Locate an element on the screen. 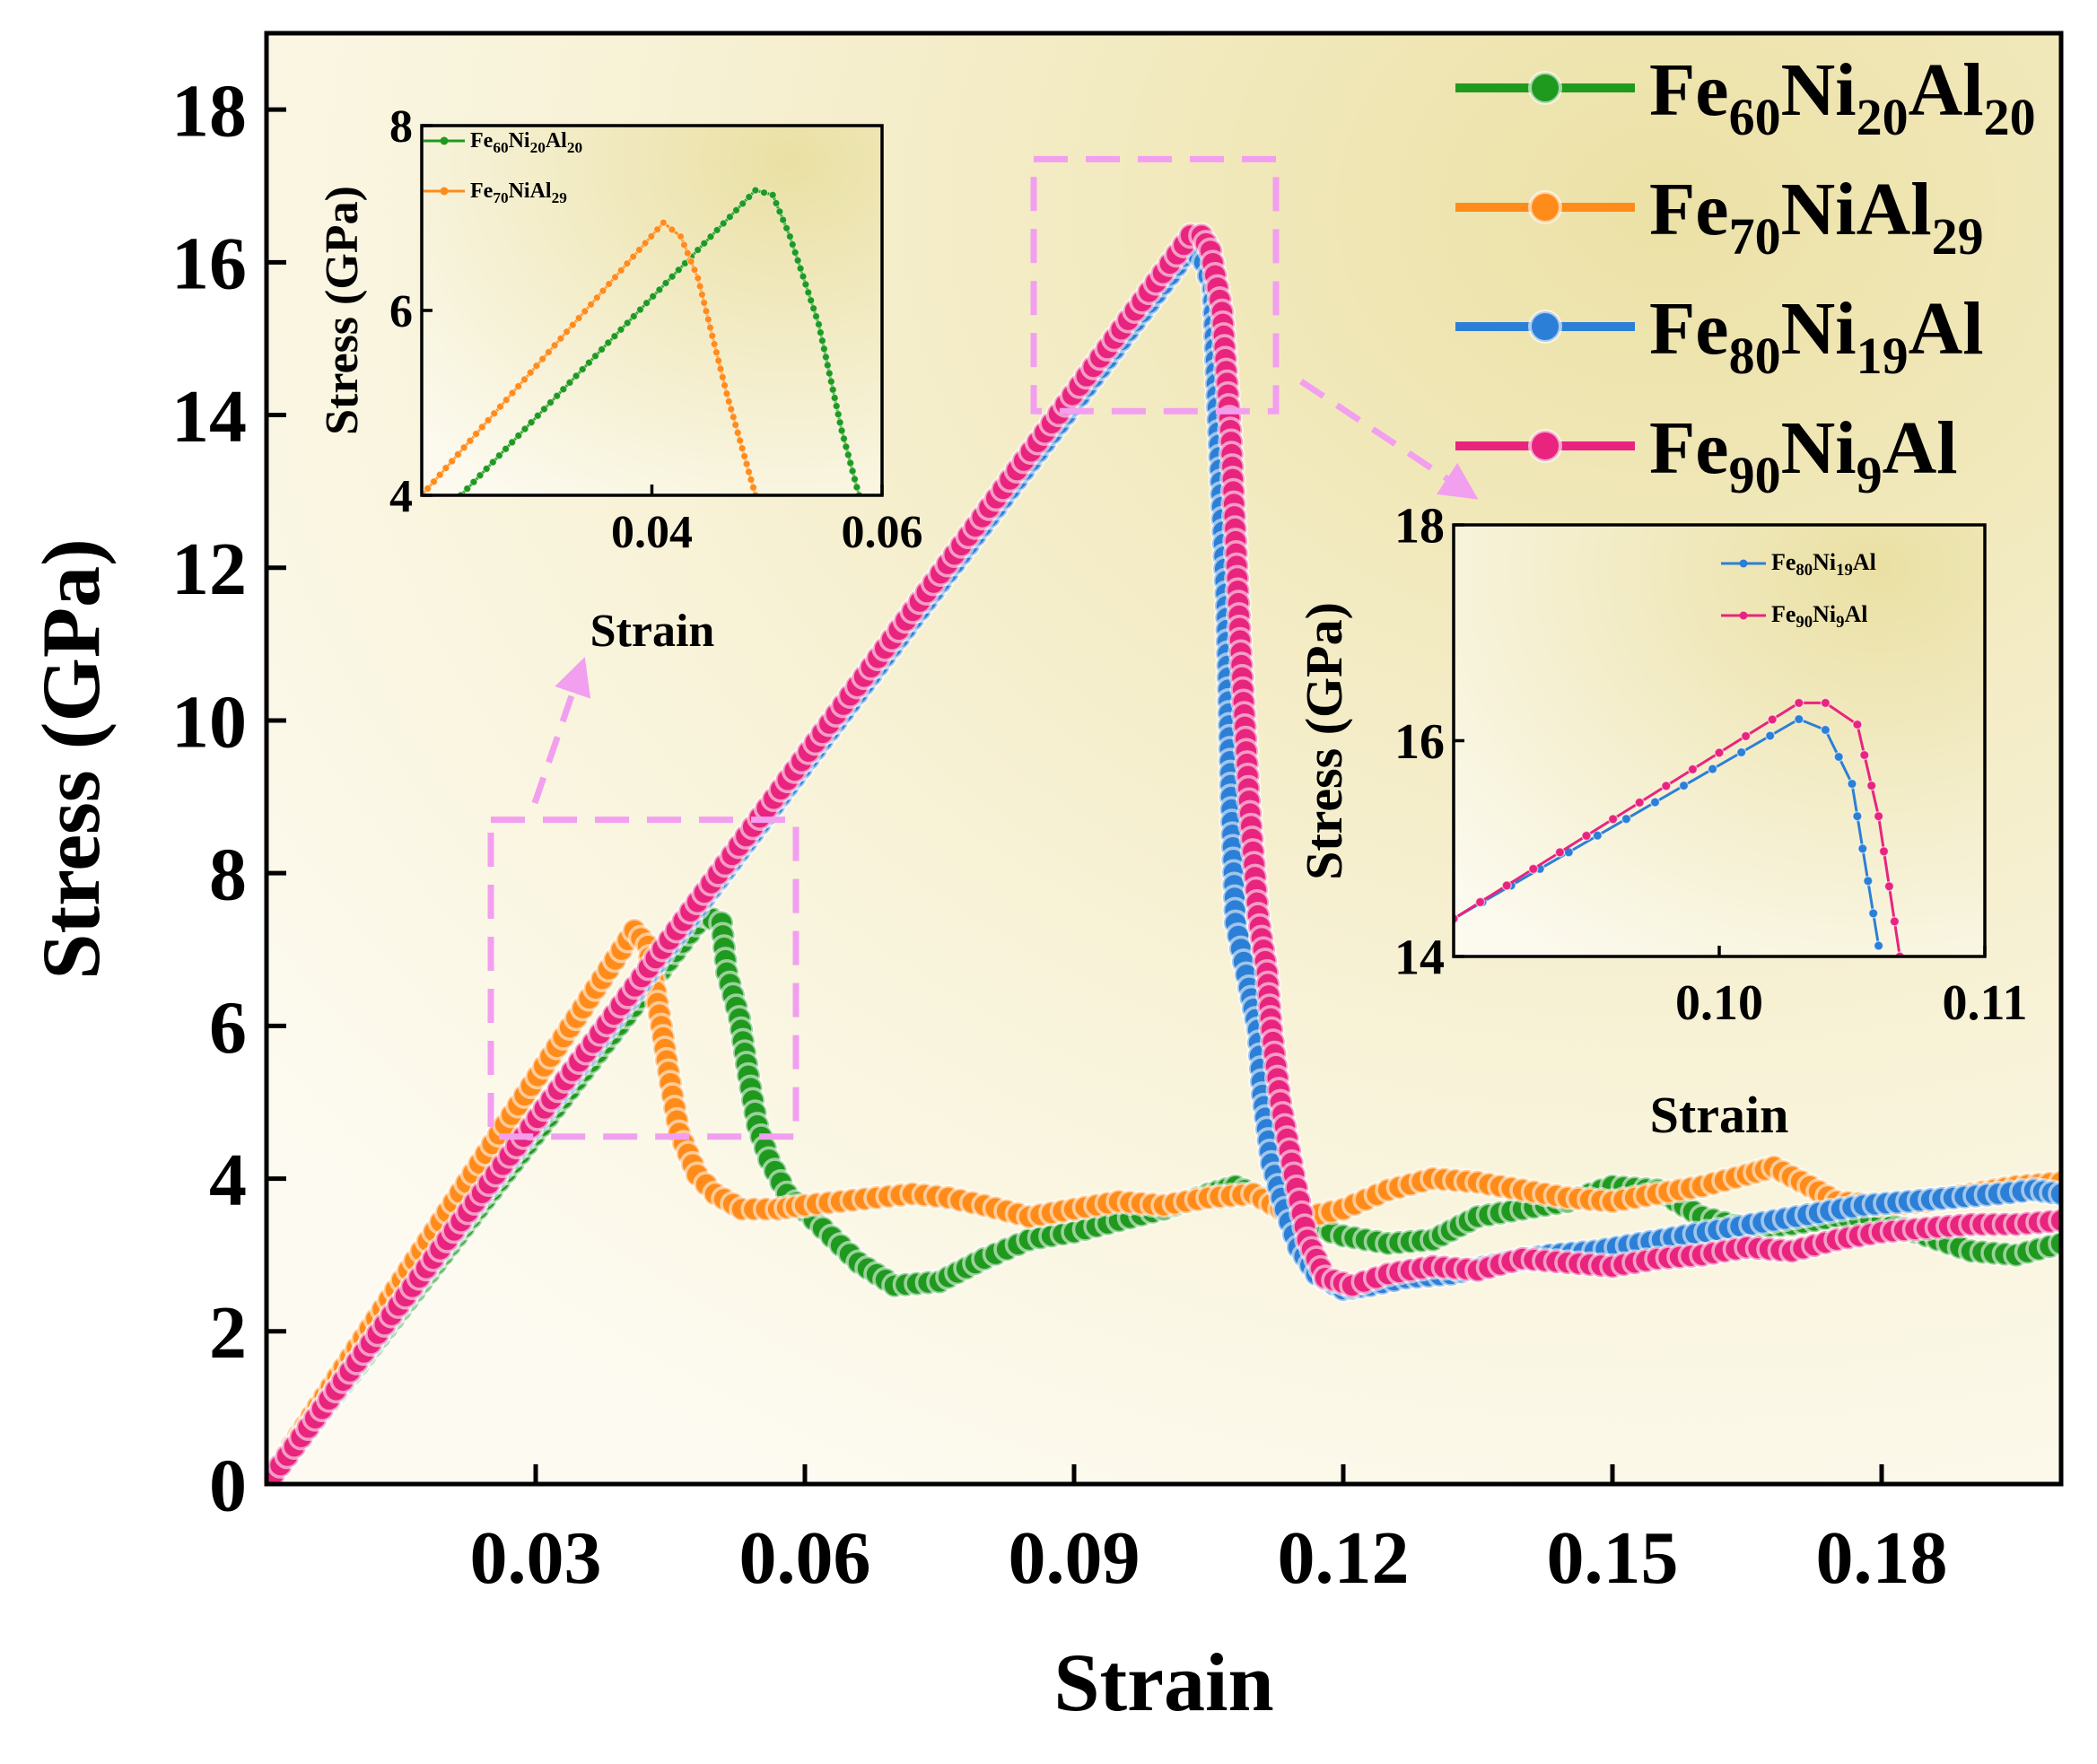  x-tick-label: 0.10 is located at coordinates (1719, 1003).